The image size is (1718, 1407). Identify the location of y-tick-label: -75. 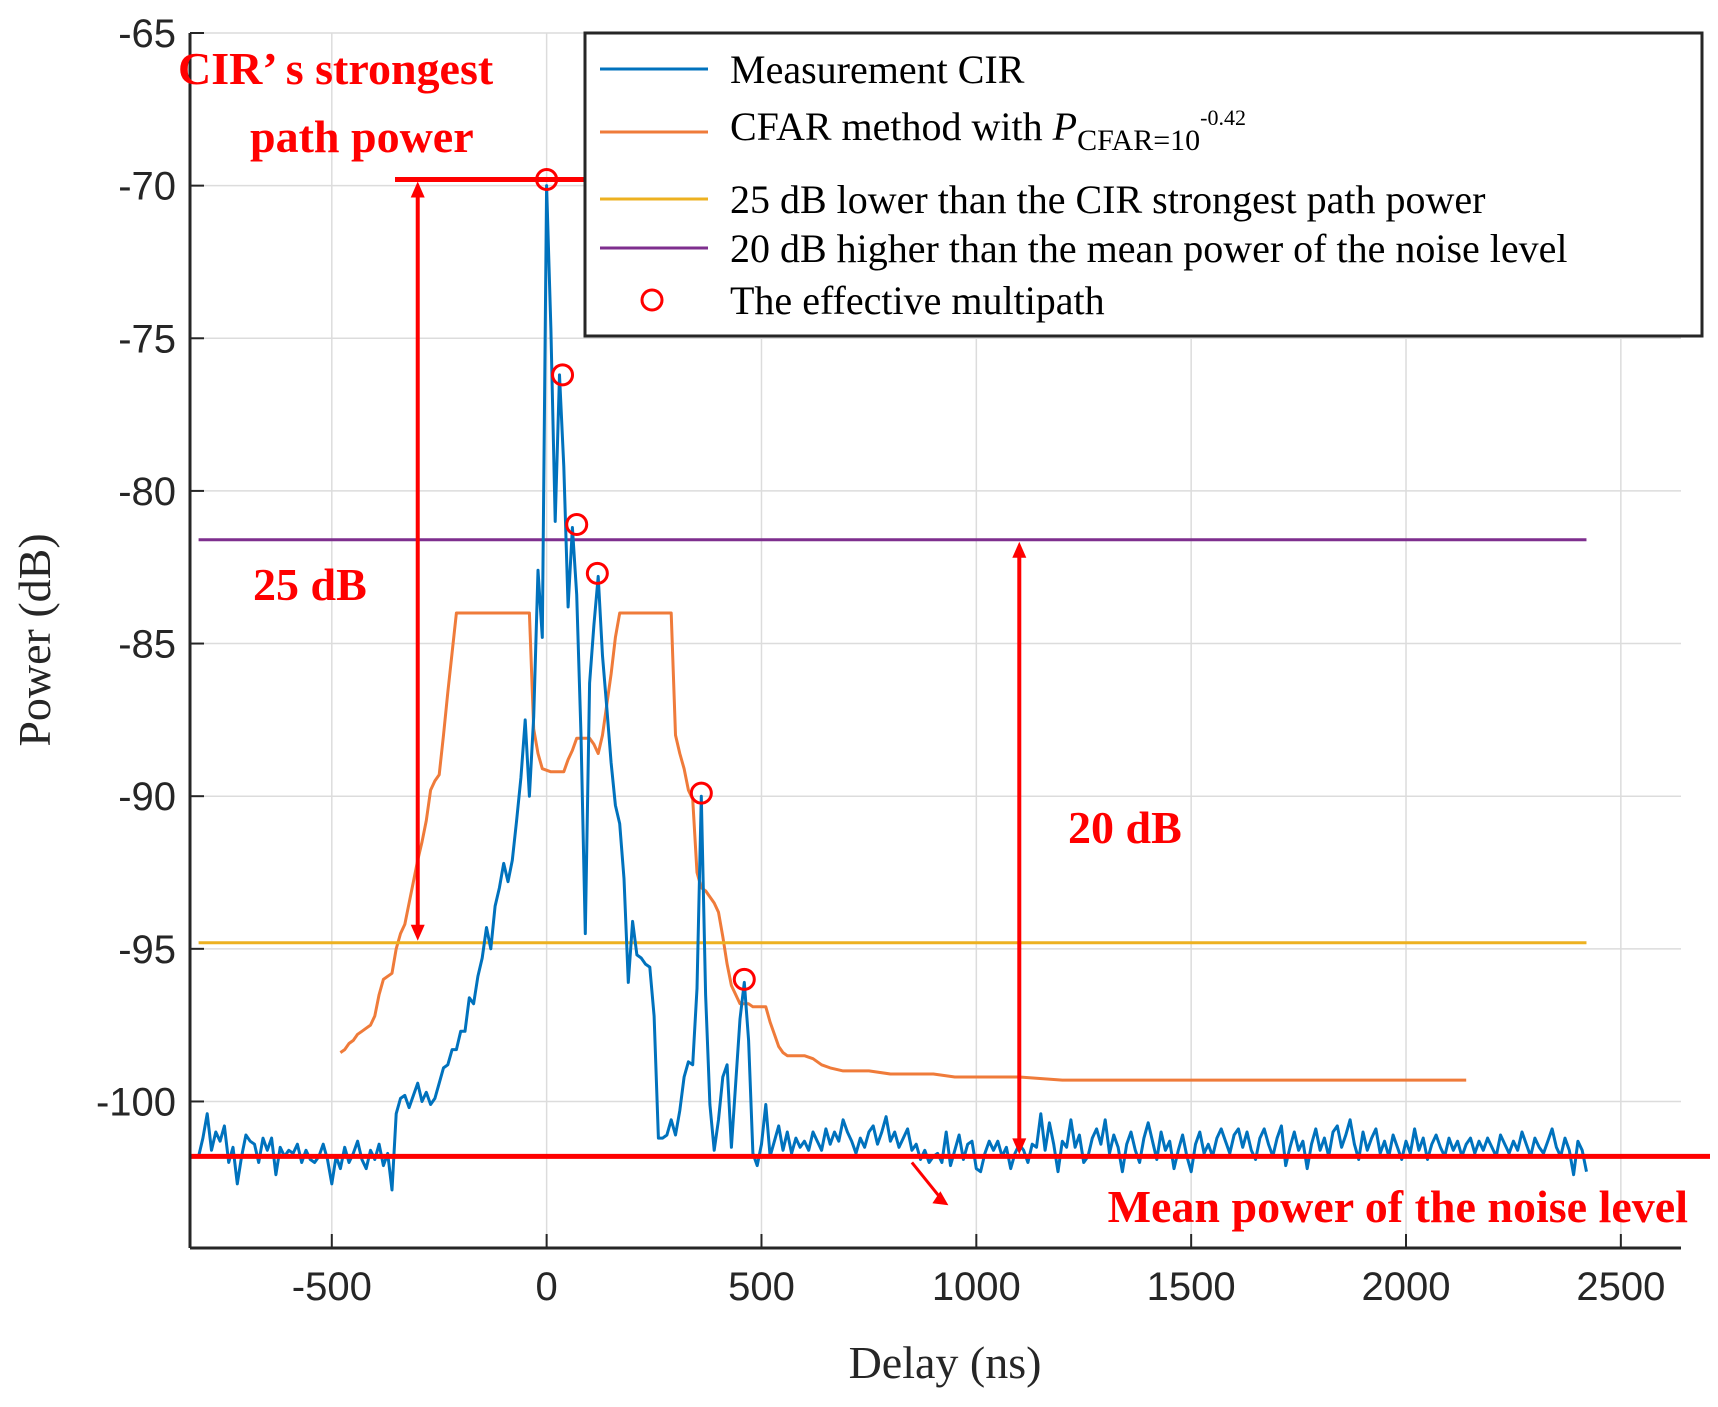
(147, 339).